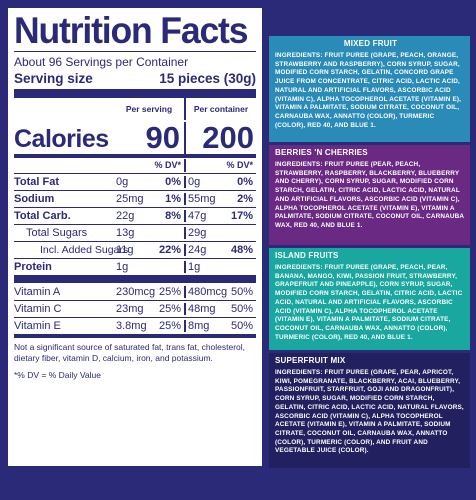 The image size is (476, 500). What do you see at coordinates (37, 326) in the screenshot?
I see `nutrient-label: Vitamin E` at bounding box center [37, 326].